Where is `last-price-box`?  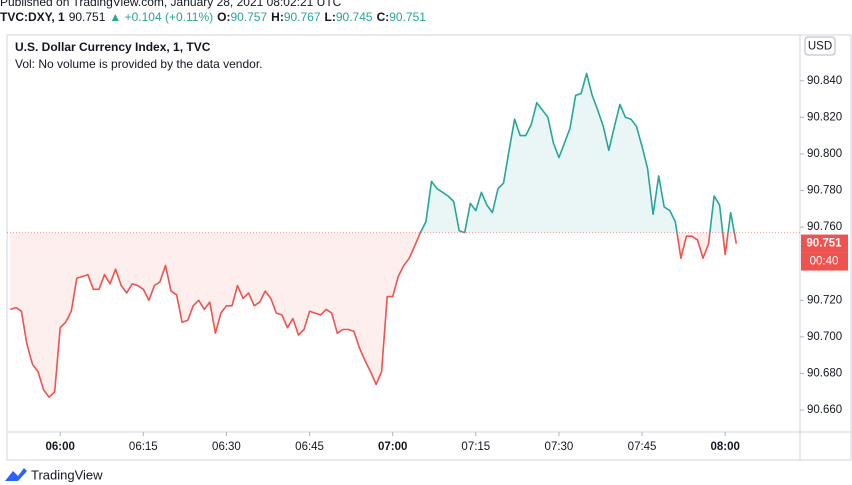 last-price-box is located at coordinates (824, 243).